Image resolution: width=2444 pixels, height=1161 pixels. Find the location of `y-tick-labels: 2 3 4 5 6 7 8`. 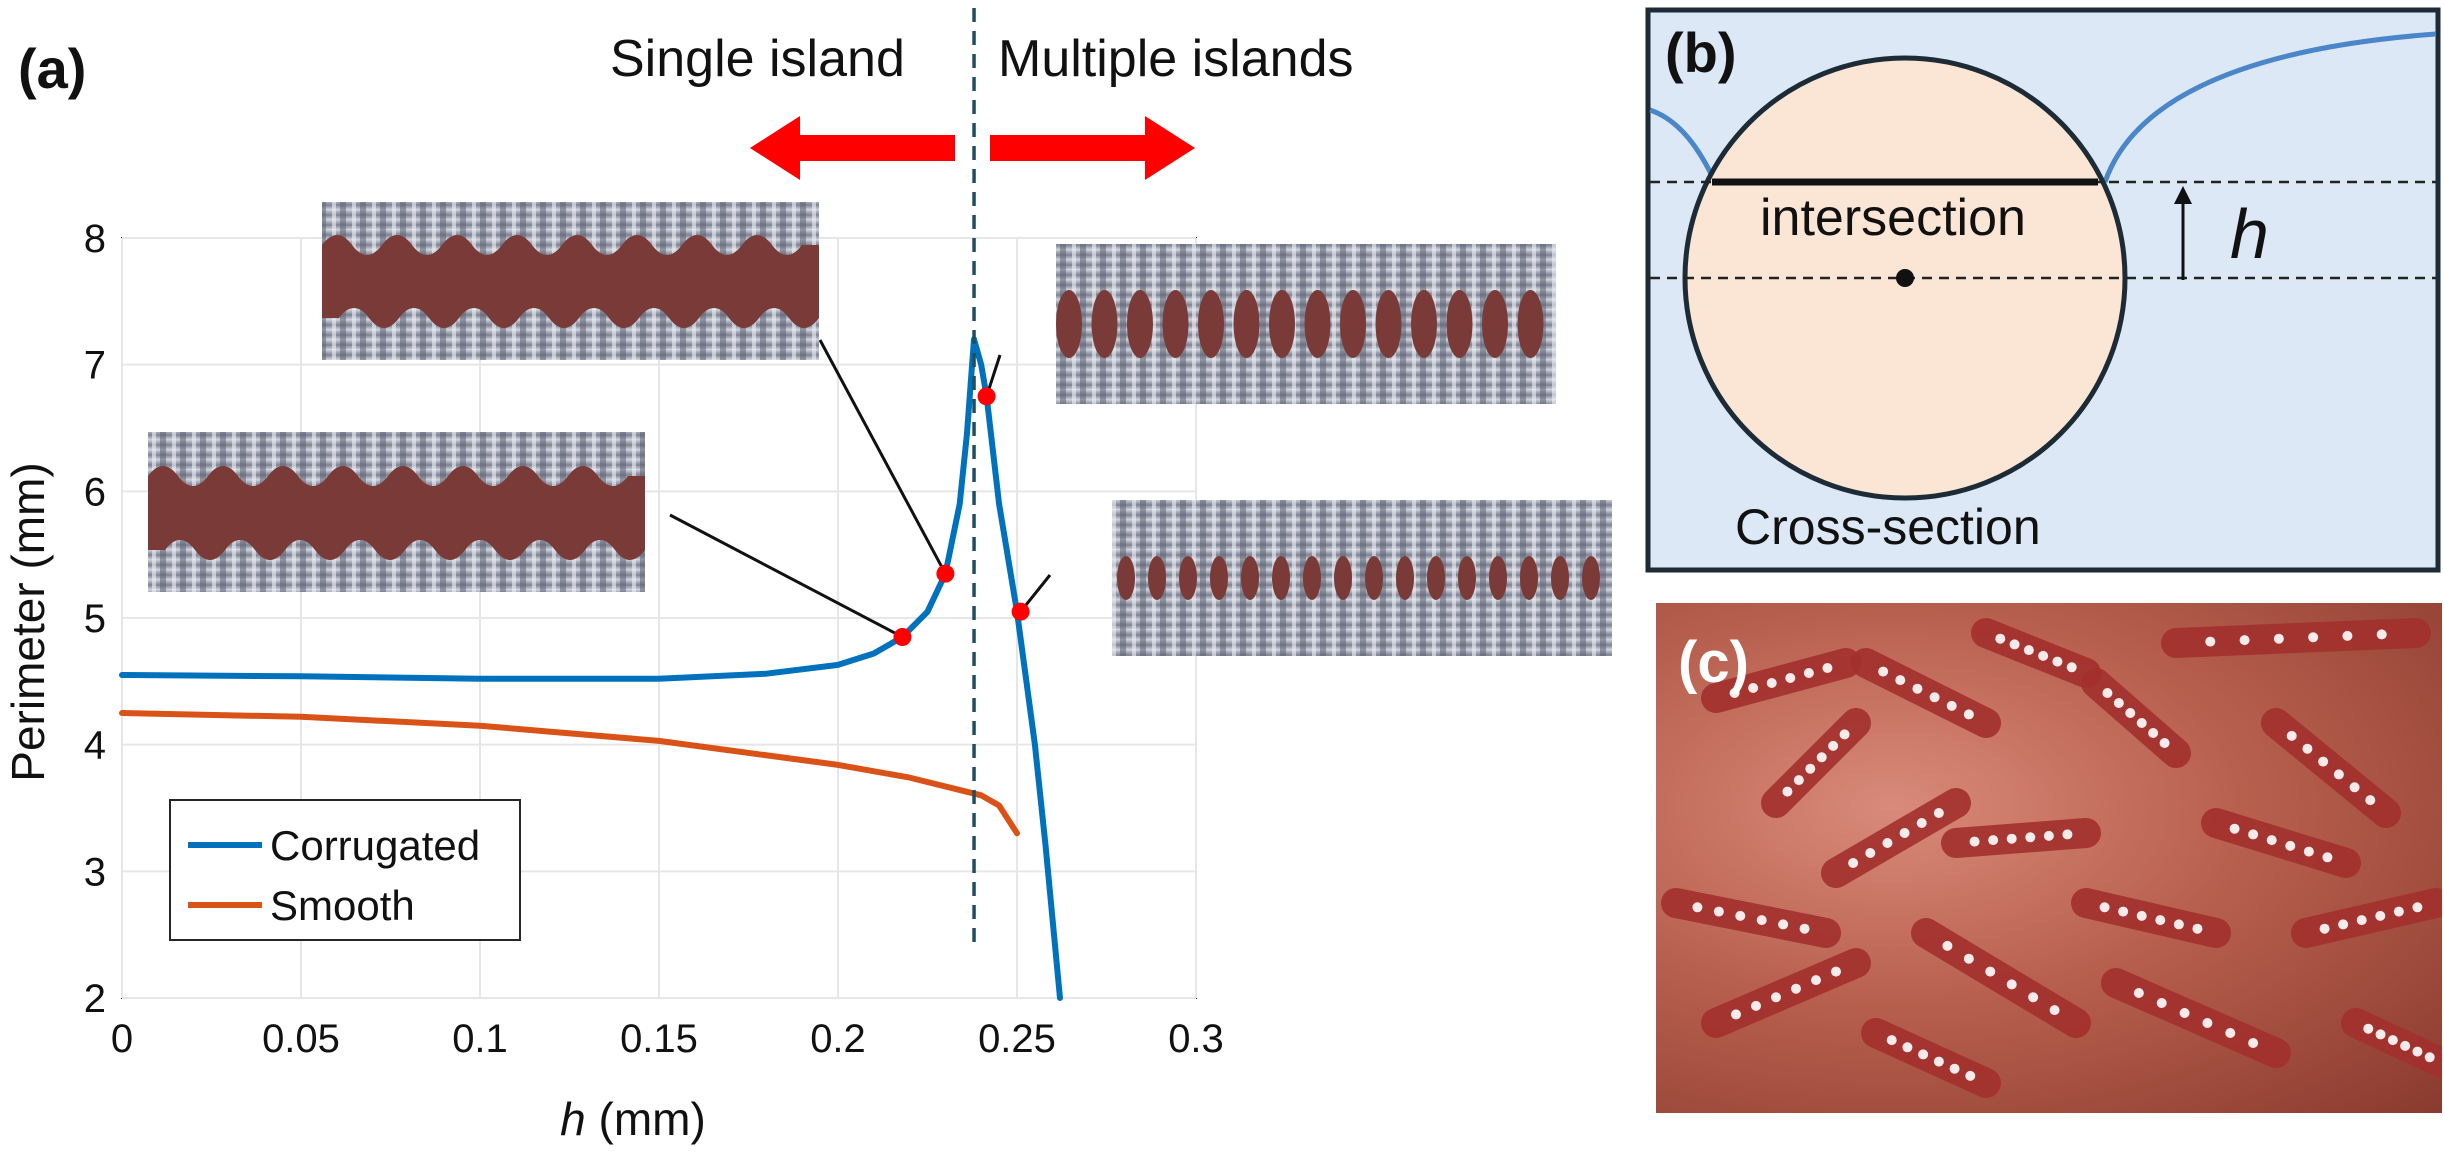

y-tick-labels: 2 3 4 5 6 7 8 is located at coordinates (95, 619).